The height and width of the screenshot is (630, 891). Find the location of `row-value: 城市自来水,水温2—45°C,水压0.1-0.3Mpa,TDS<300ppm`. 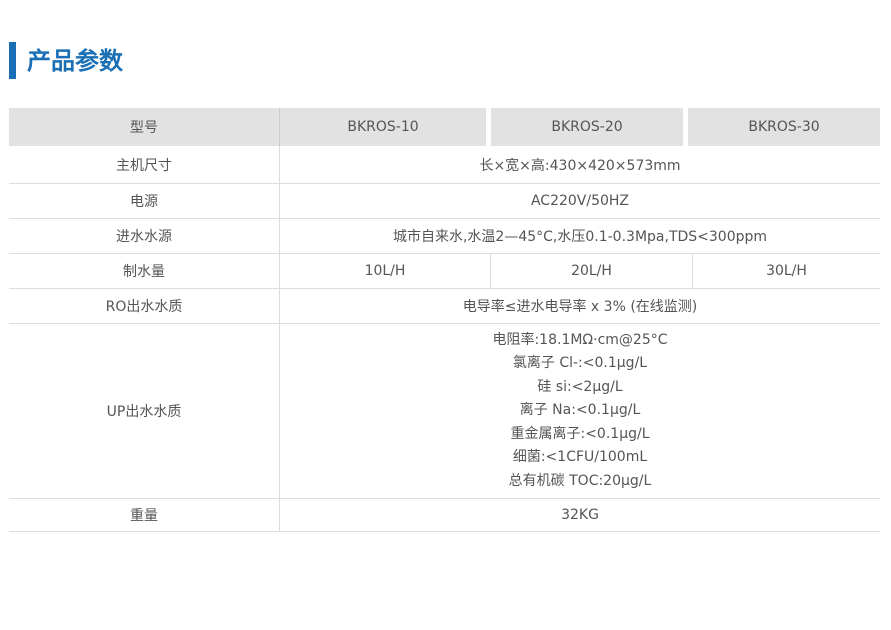

row-value: 城市自来水,水温2—45°C,水压0.1-0.3Mpa,TDS<300ppm is located at coordinates (580, 237).